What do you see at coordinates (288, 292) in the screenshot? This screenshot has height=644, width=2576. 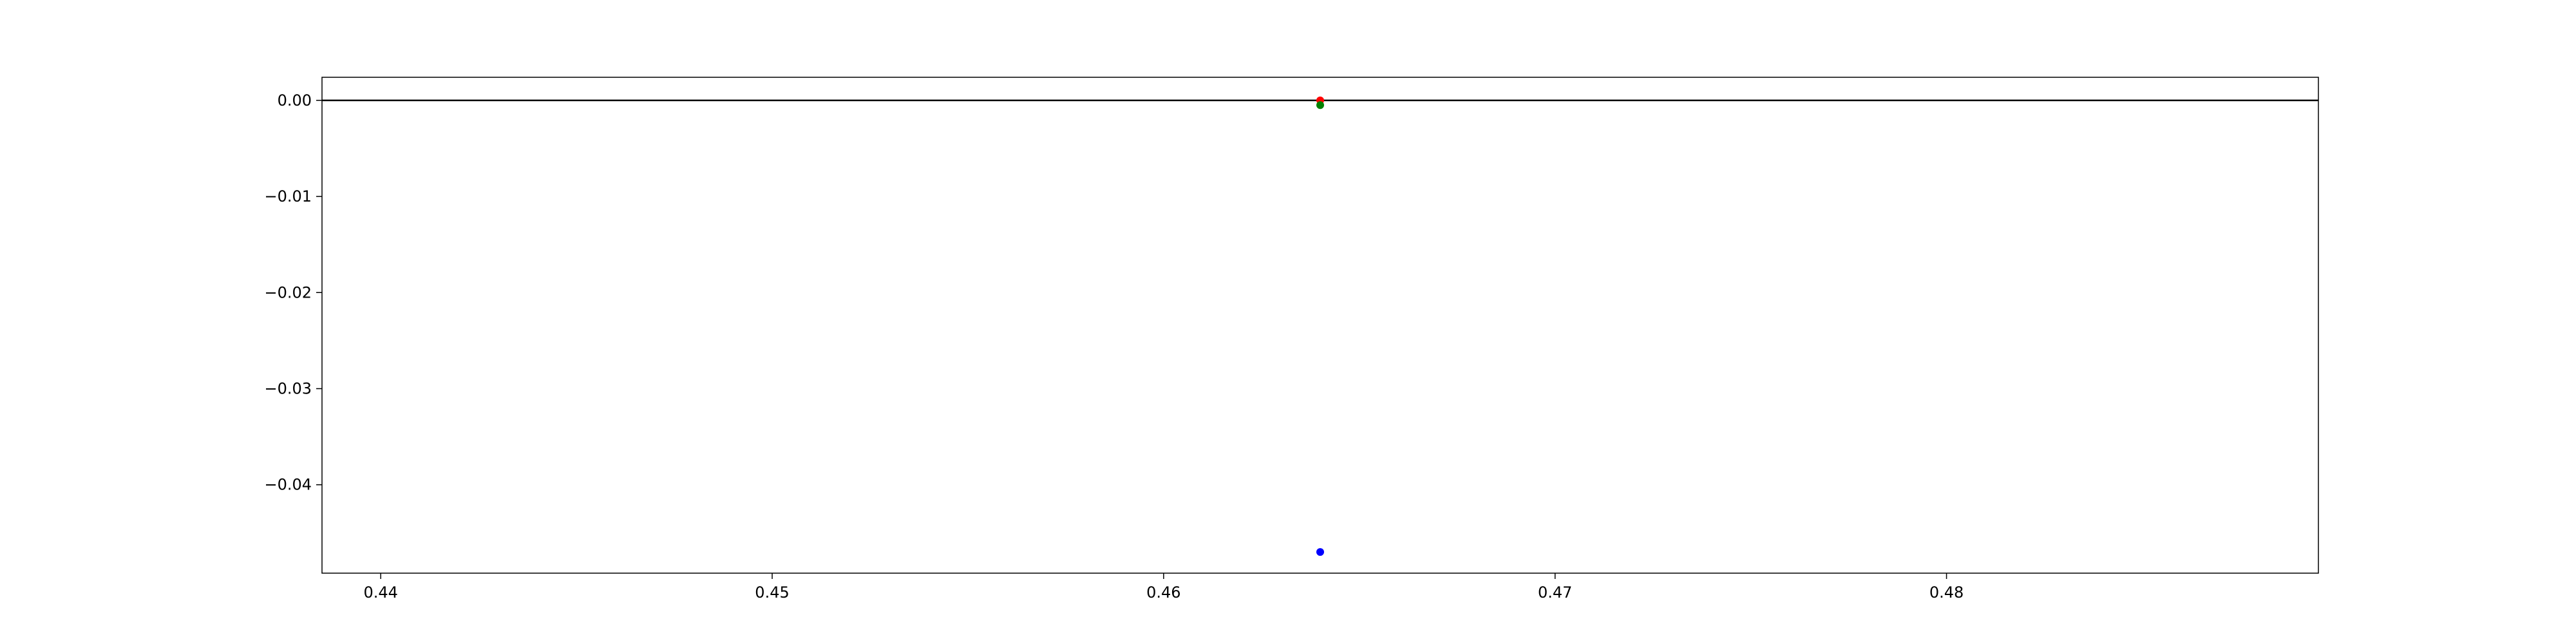 I see `y-tick-label: −0.02` at bounding box center [288, 292].